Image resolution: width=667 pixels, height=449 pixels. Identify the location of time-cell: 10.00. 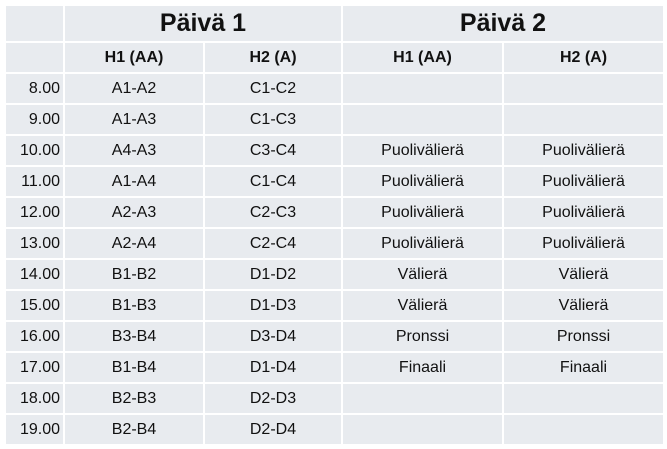
(34, 150).